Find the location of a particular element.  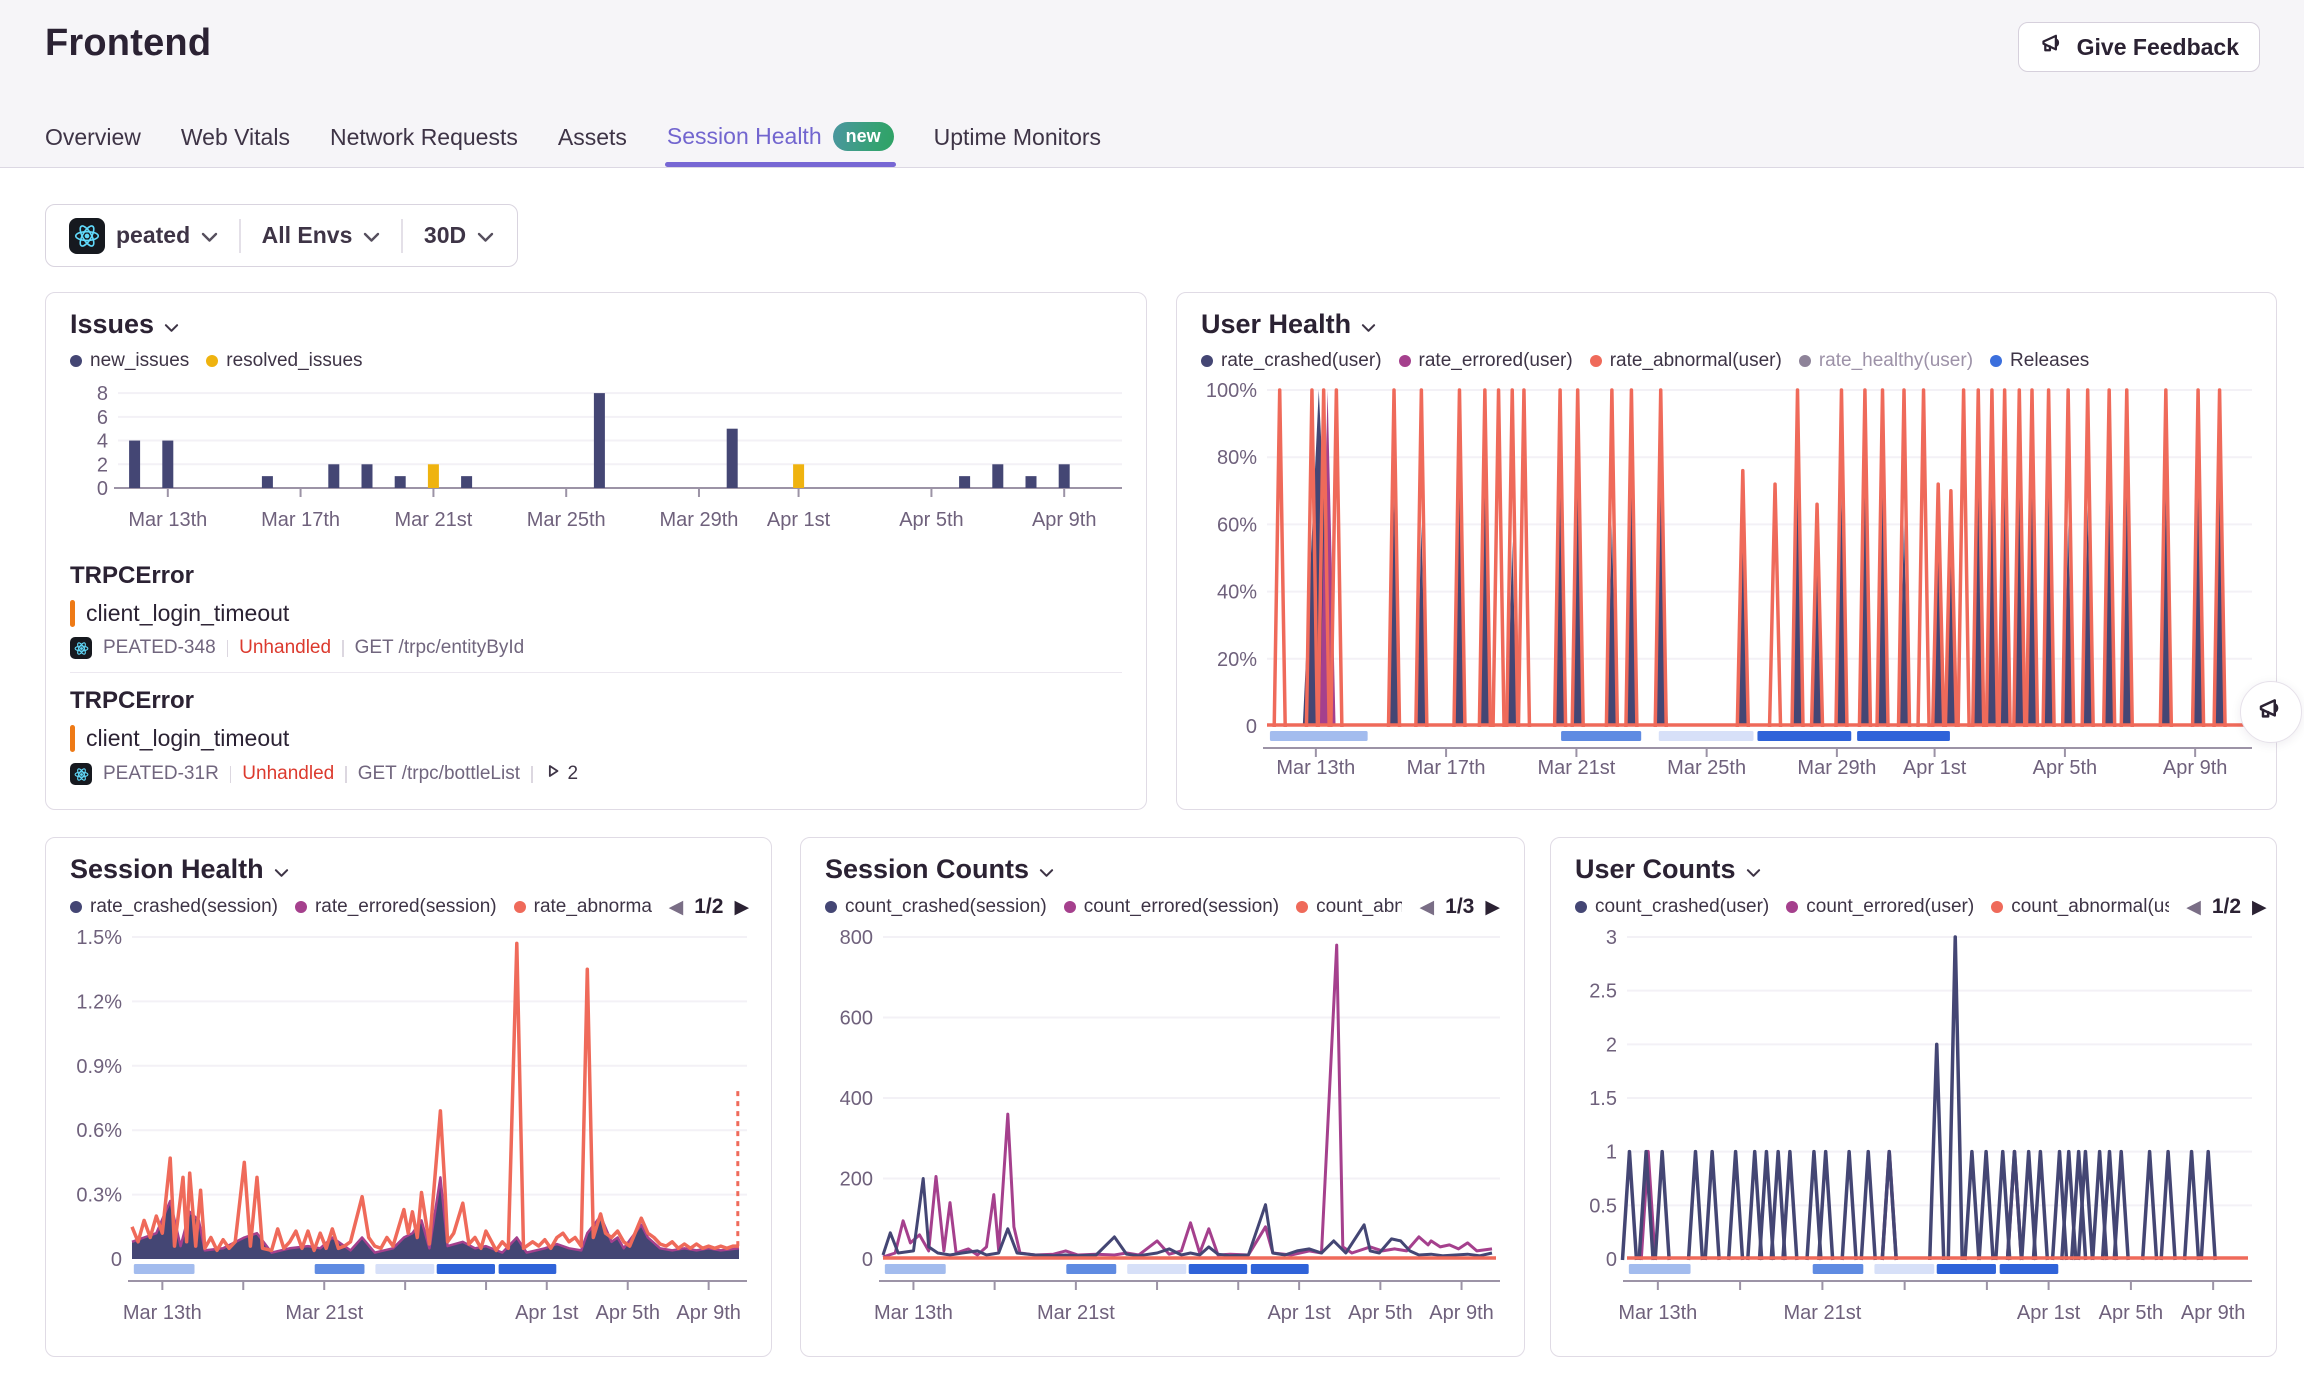

svg-text: Mar 21st is located at coordinates (1822, 1313).